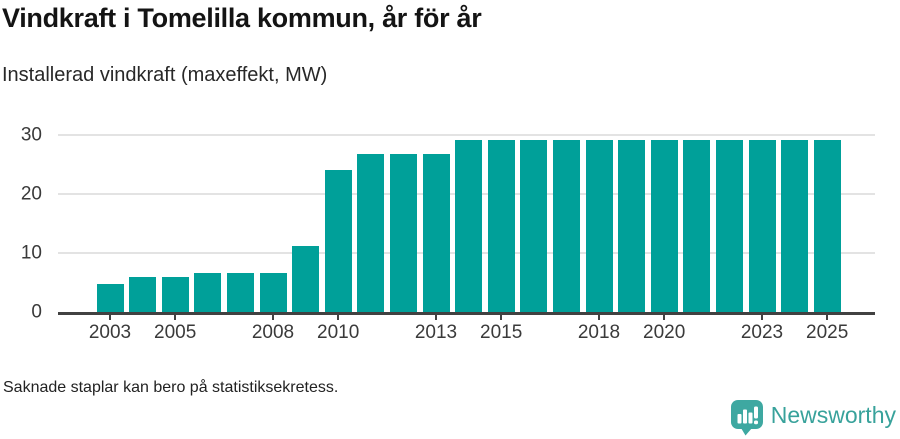  Describe the element at coordinates (273, 292) in the screenshot. I see `bar-2008` at that location.